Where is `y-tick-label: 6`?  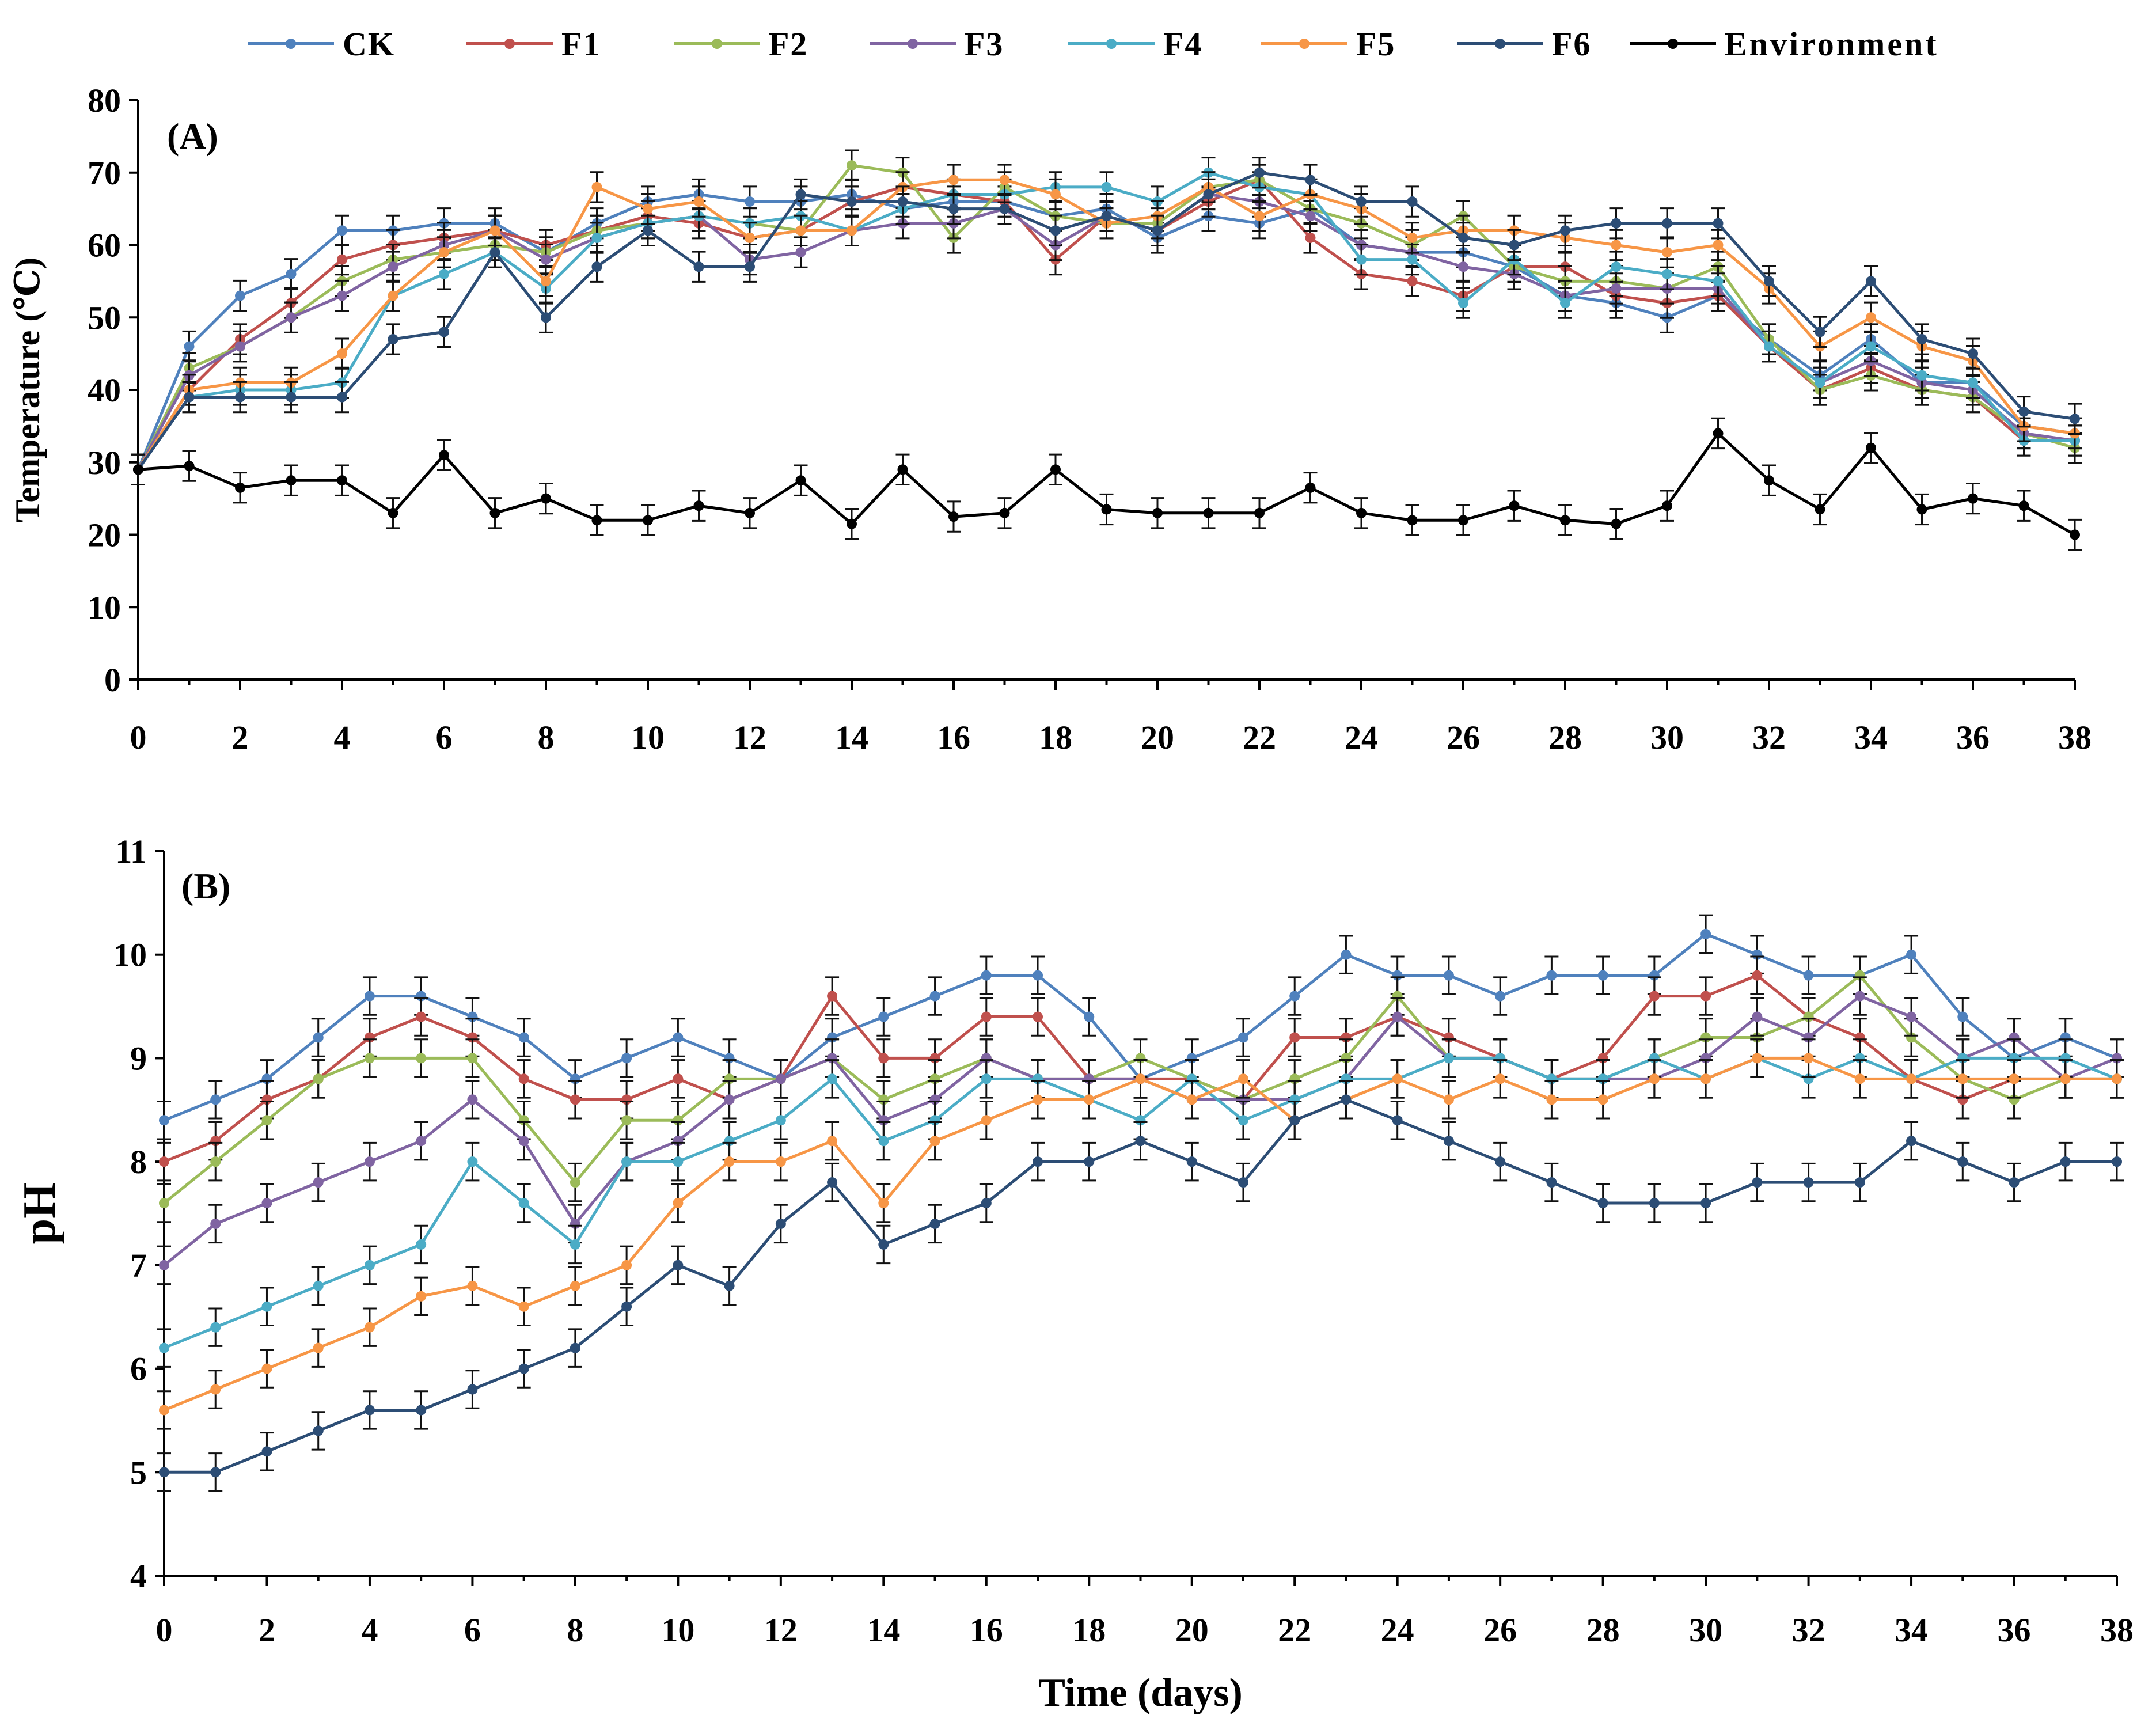 y-tick-label: 6 is located at coordinates (138, 1369).